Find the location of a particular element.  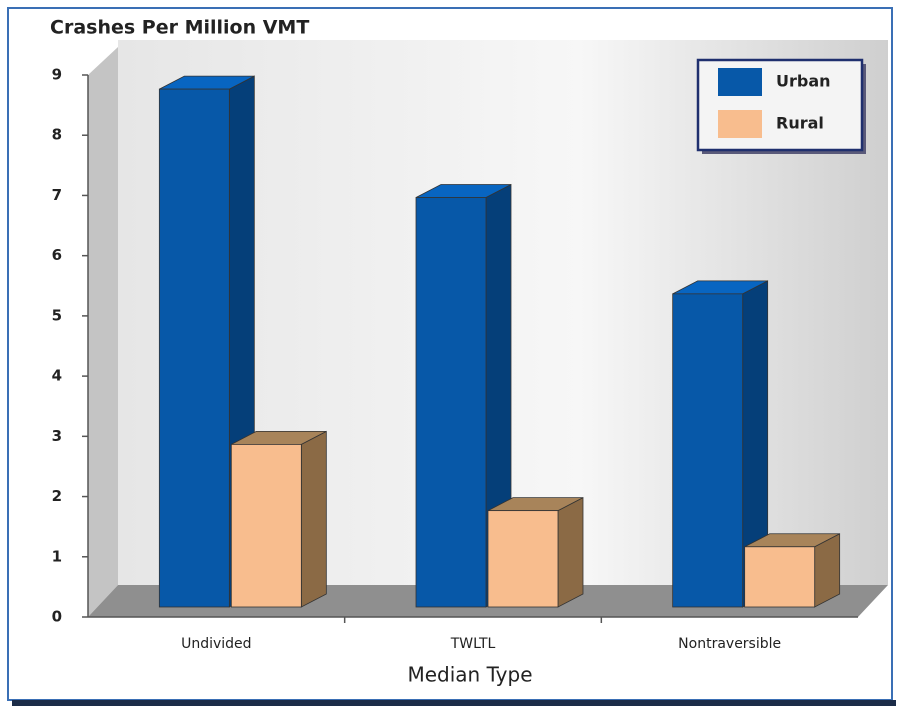

y-tick-label: 3 is located at coordinates (57, 436).